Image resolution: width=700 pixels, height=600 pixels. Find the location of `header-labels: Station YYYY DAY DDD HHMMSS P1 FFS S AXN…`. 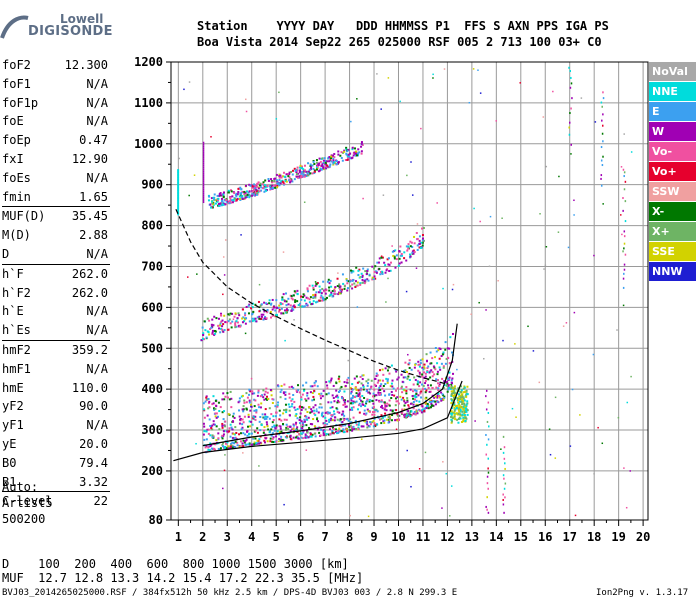

header-labels: Station YYYY DAY DDD HHMMSS P1 FFS S AXN… is located at coordinates (403, 26).